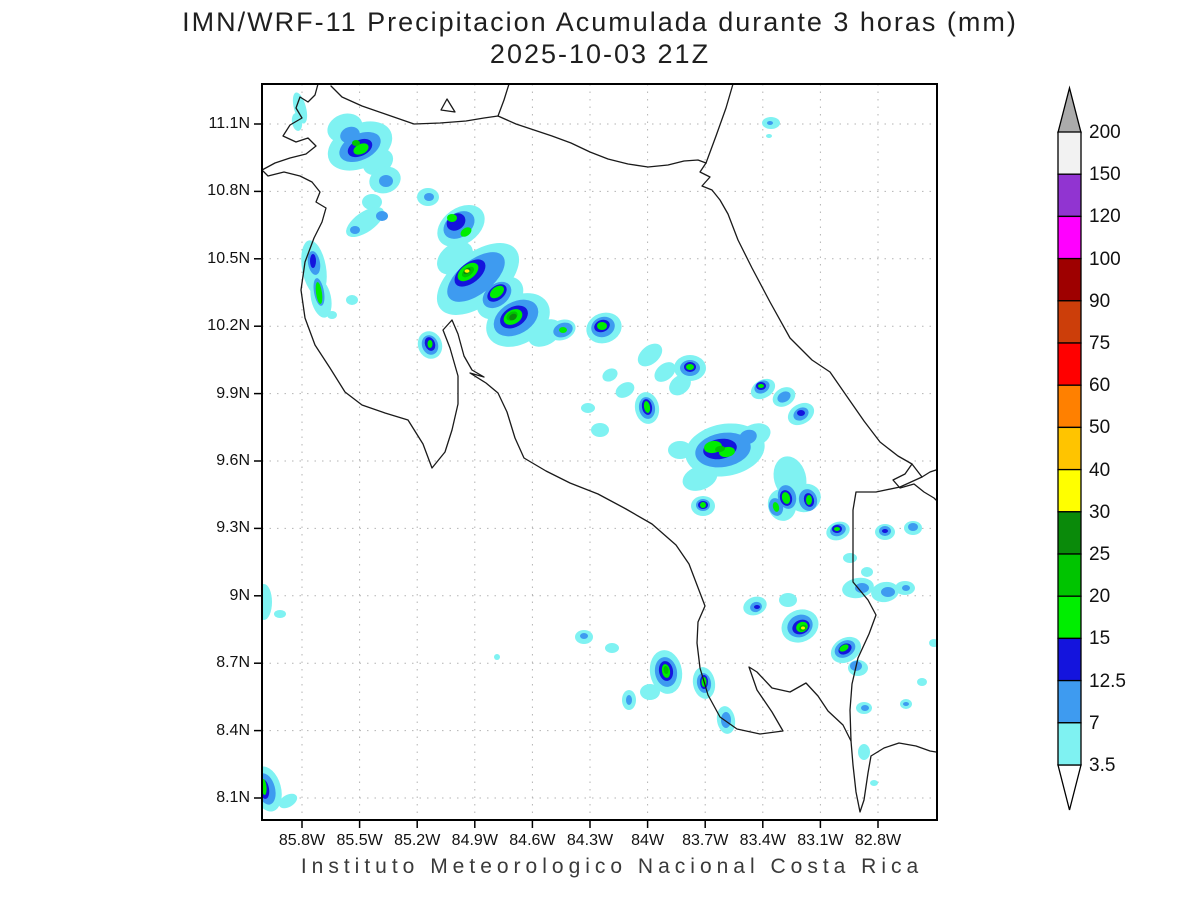 The width and height of the screenshot is (1200, 900). Describe the element at coordinates (719, 124) in the screenshot. I see `nicaragua-caribbean-coastline` at that location.